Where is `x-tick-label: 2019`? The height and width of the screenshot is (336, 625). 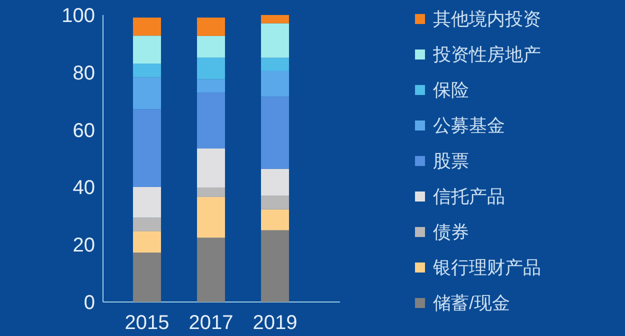
x-tick-label: 2019 is located at coordinates (275, 323).